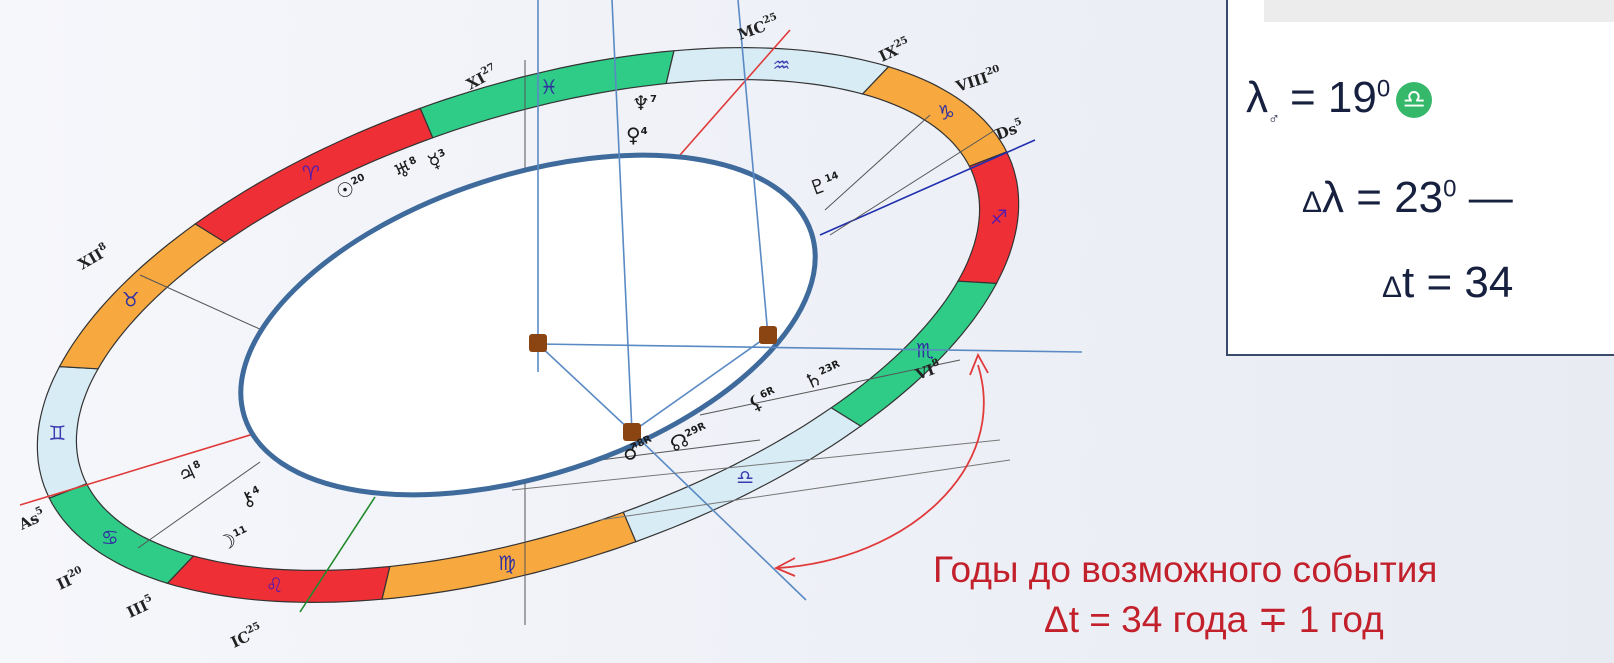 The image size is (1614, 663). I want to click on house-label-ii: II20, so click(70, 579).